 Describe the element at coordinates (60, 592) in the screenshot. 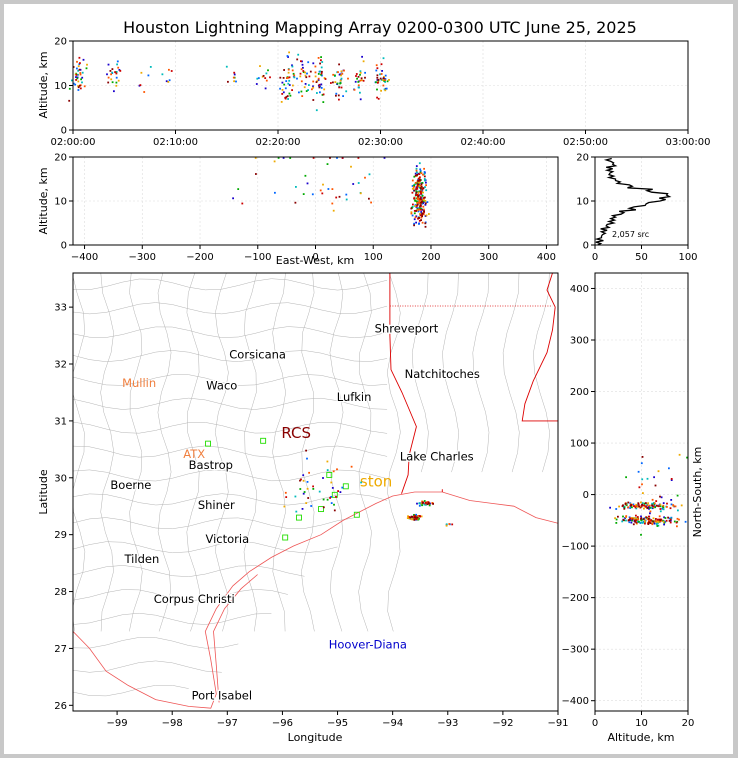

I see `lat-tick-label: 28` at that location.